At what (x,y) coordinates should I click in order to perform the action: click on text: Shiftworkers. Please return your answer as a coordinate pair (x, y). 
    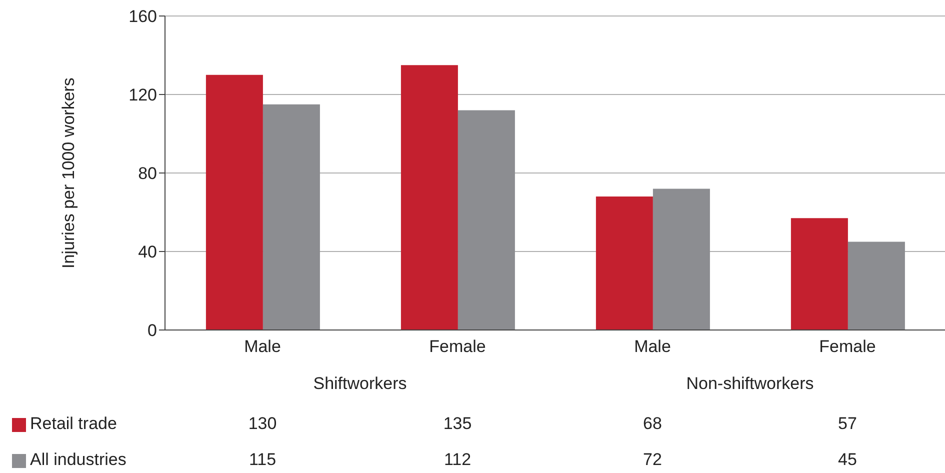
    Looking at the image, I should click on (360, 384).